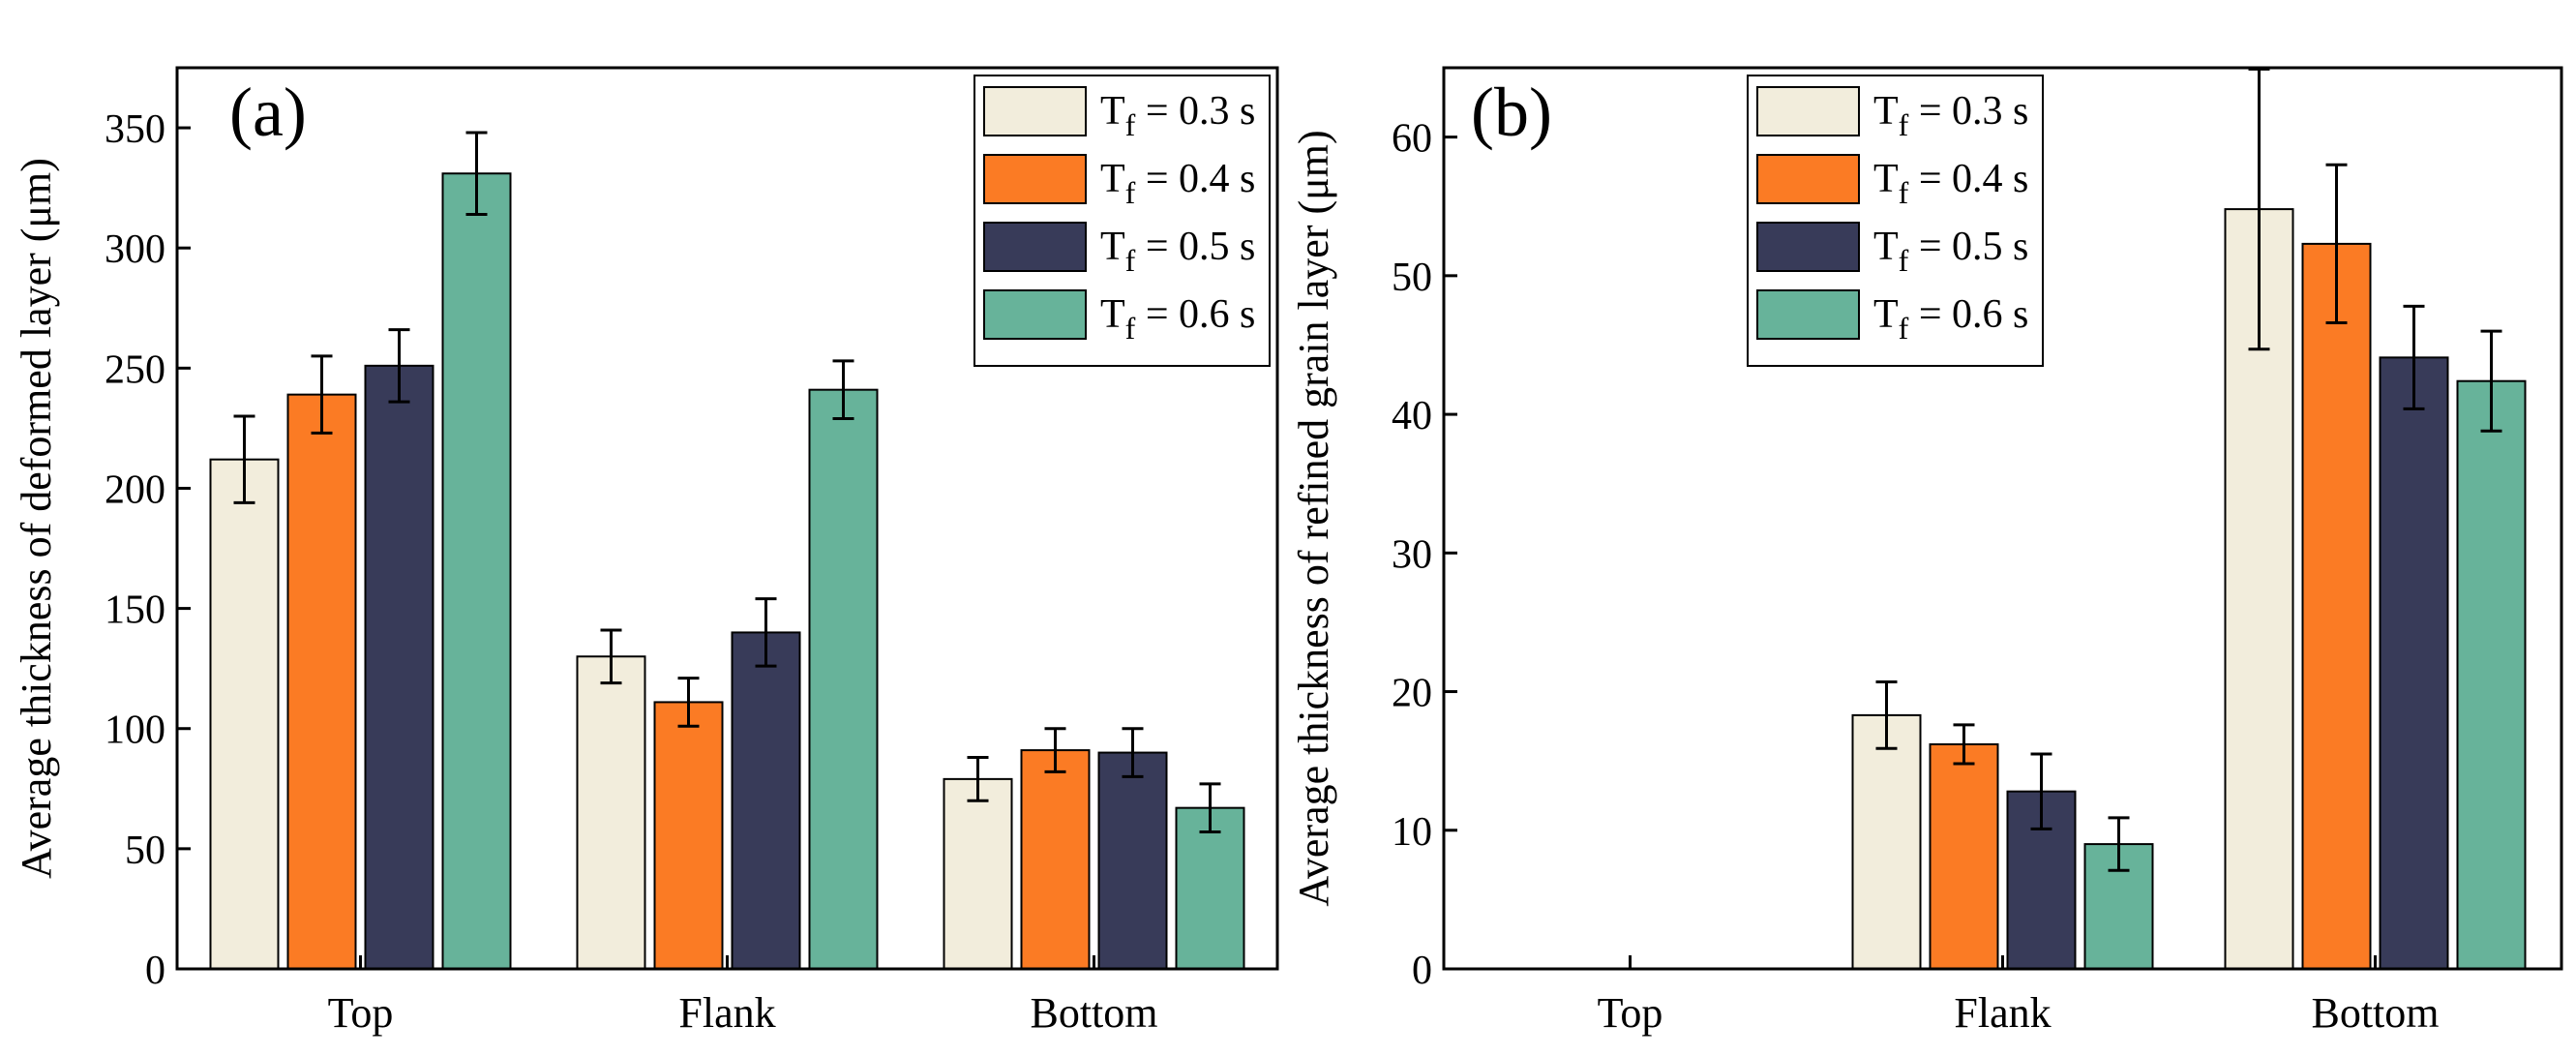 The width and height of the screenshot is (2576, 1056). What do you see at coordinates (135, 490) in the screenshot?
I see `y-tick-label: 200` at bounding box center [135, 490].